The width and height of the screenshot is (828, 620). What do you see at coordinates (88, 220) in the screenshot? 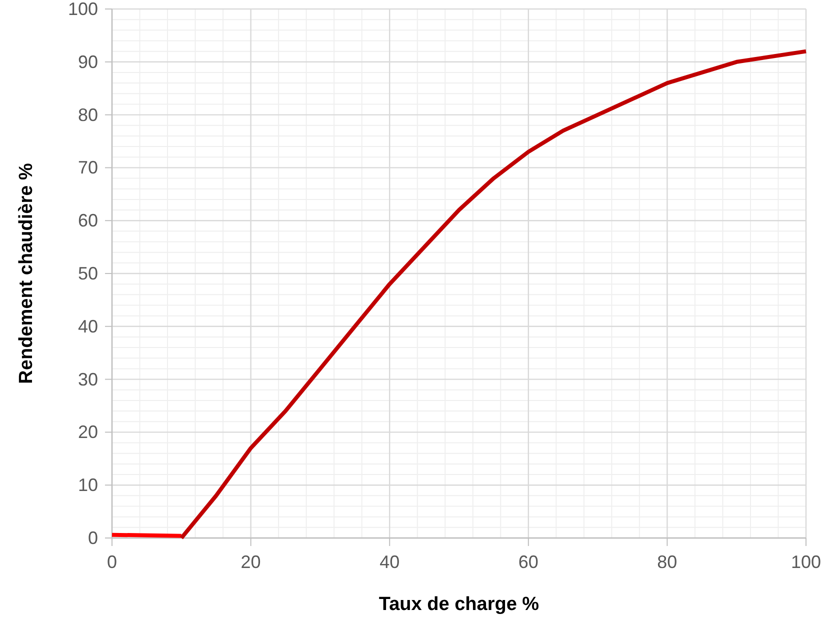
I see `y-tick-label: 60` at bounding box center [88, 220].